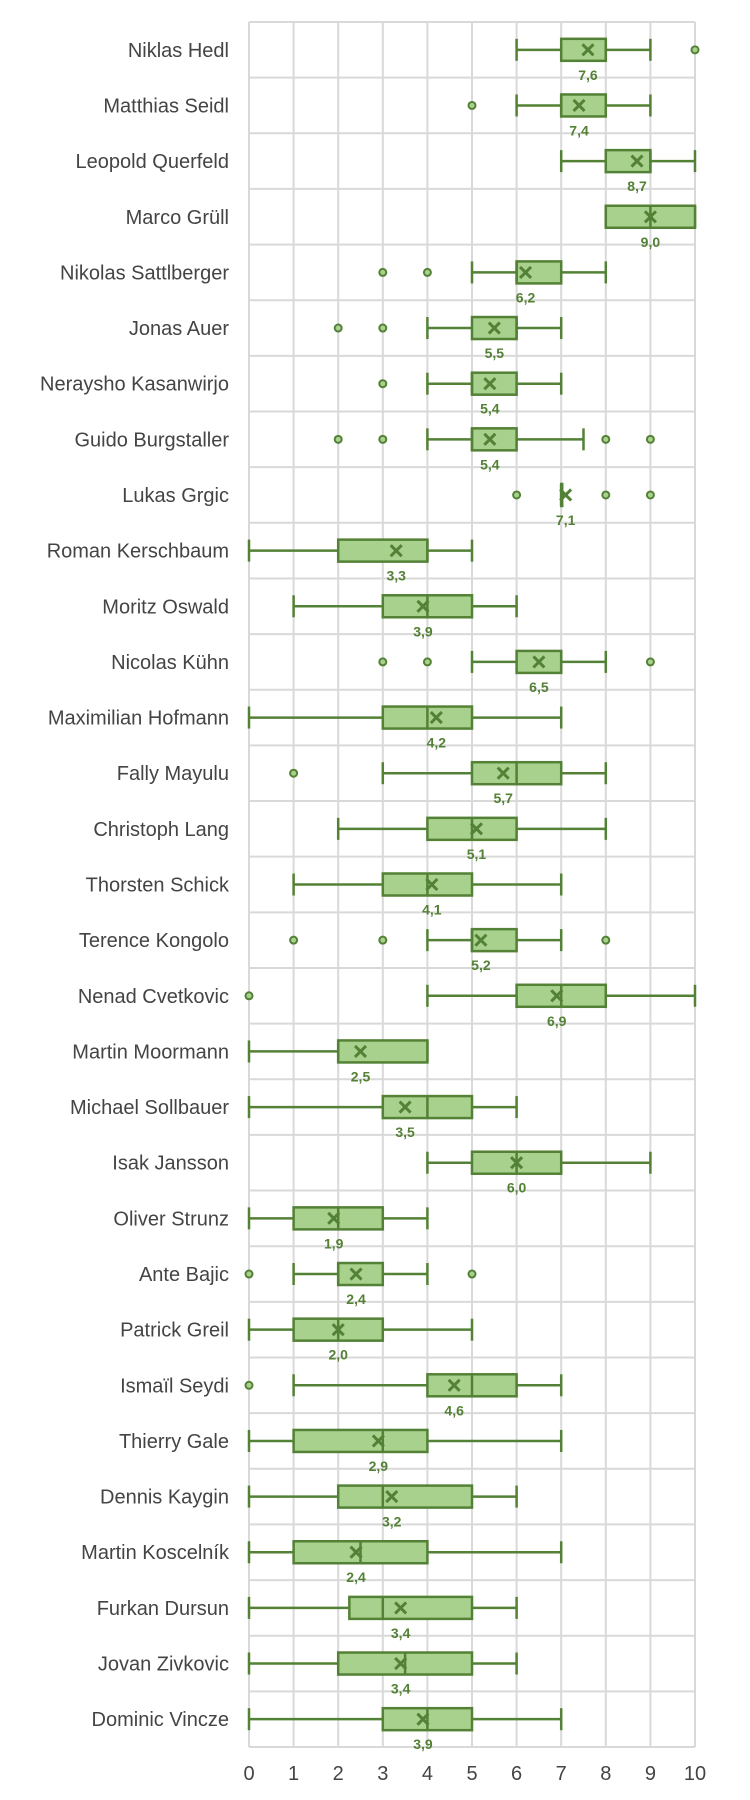 Image resolution: width=750 pixels, height=1800 pixels. I want to click on player-name-label: Lukas Grgic, so click(175, 496).